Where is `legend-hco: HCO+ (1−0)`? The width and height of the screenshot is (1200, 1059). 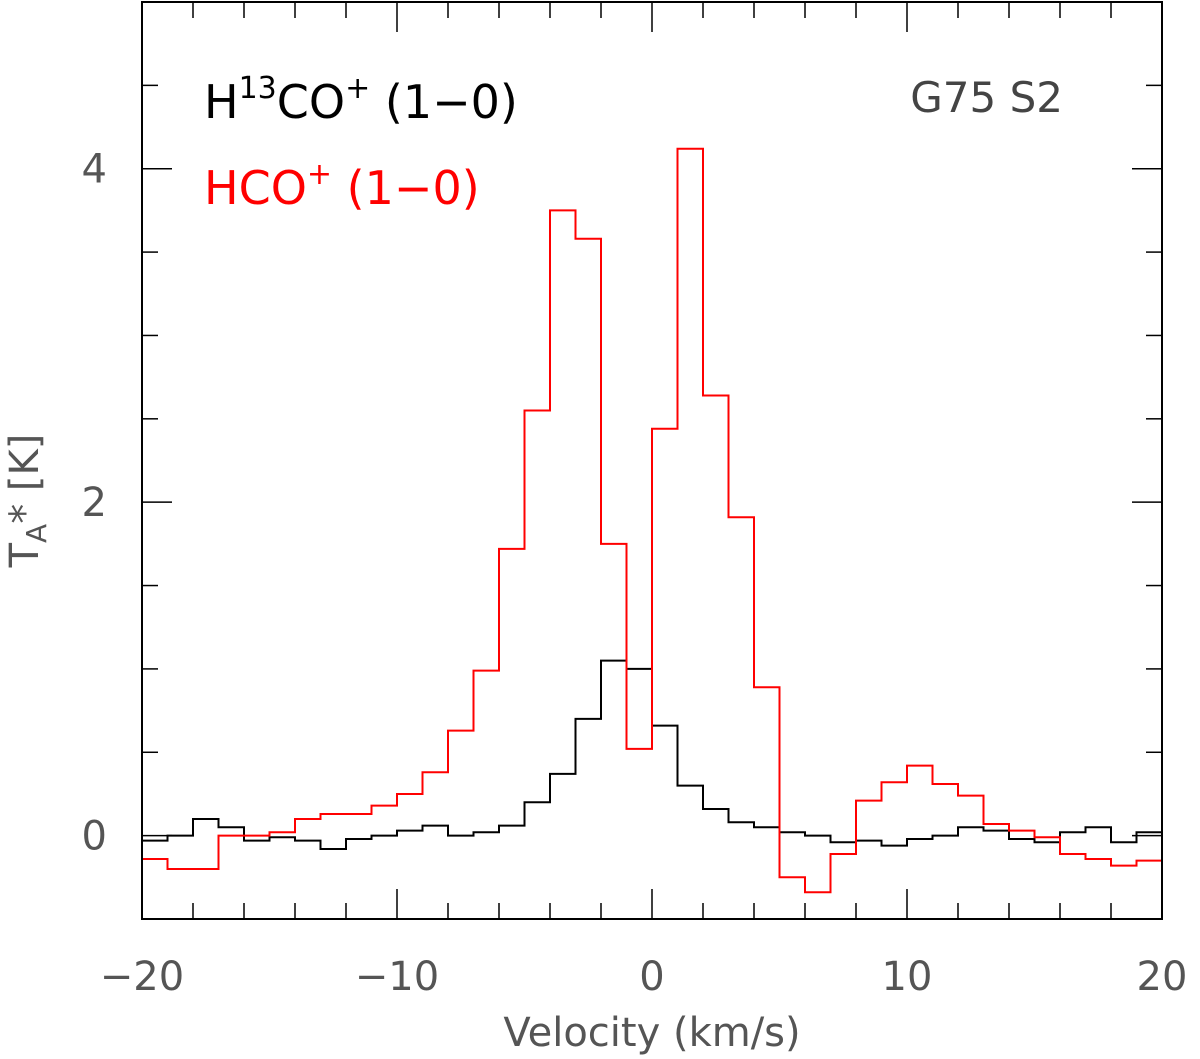
legend-hco: HCO+ (1−0) is located at coordinates (342, 186).